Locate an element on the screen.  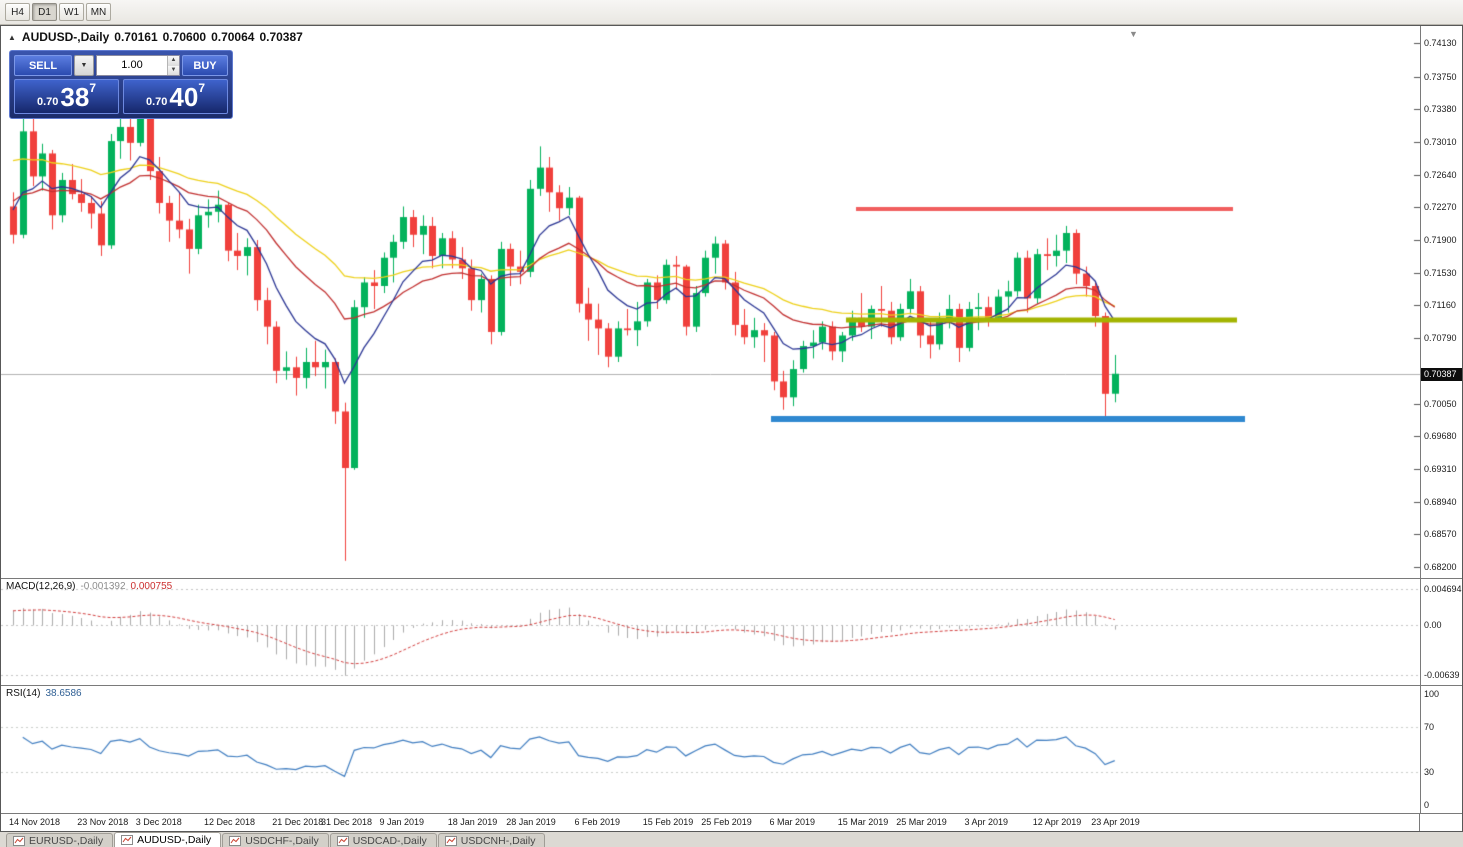
macd-main-value: -0.001392 is located at coordinates (103, 586).